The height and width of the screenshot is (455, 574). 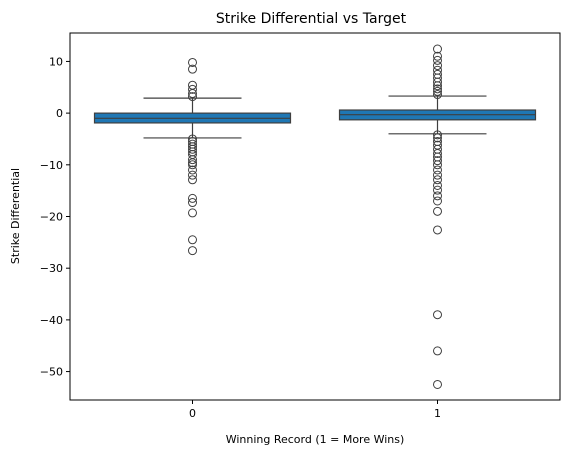 I want to click on chart-title: Strike Differential vs Target, so click(x=311, y=19).